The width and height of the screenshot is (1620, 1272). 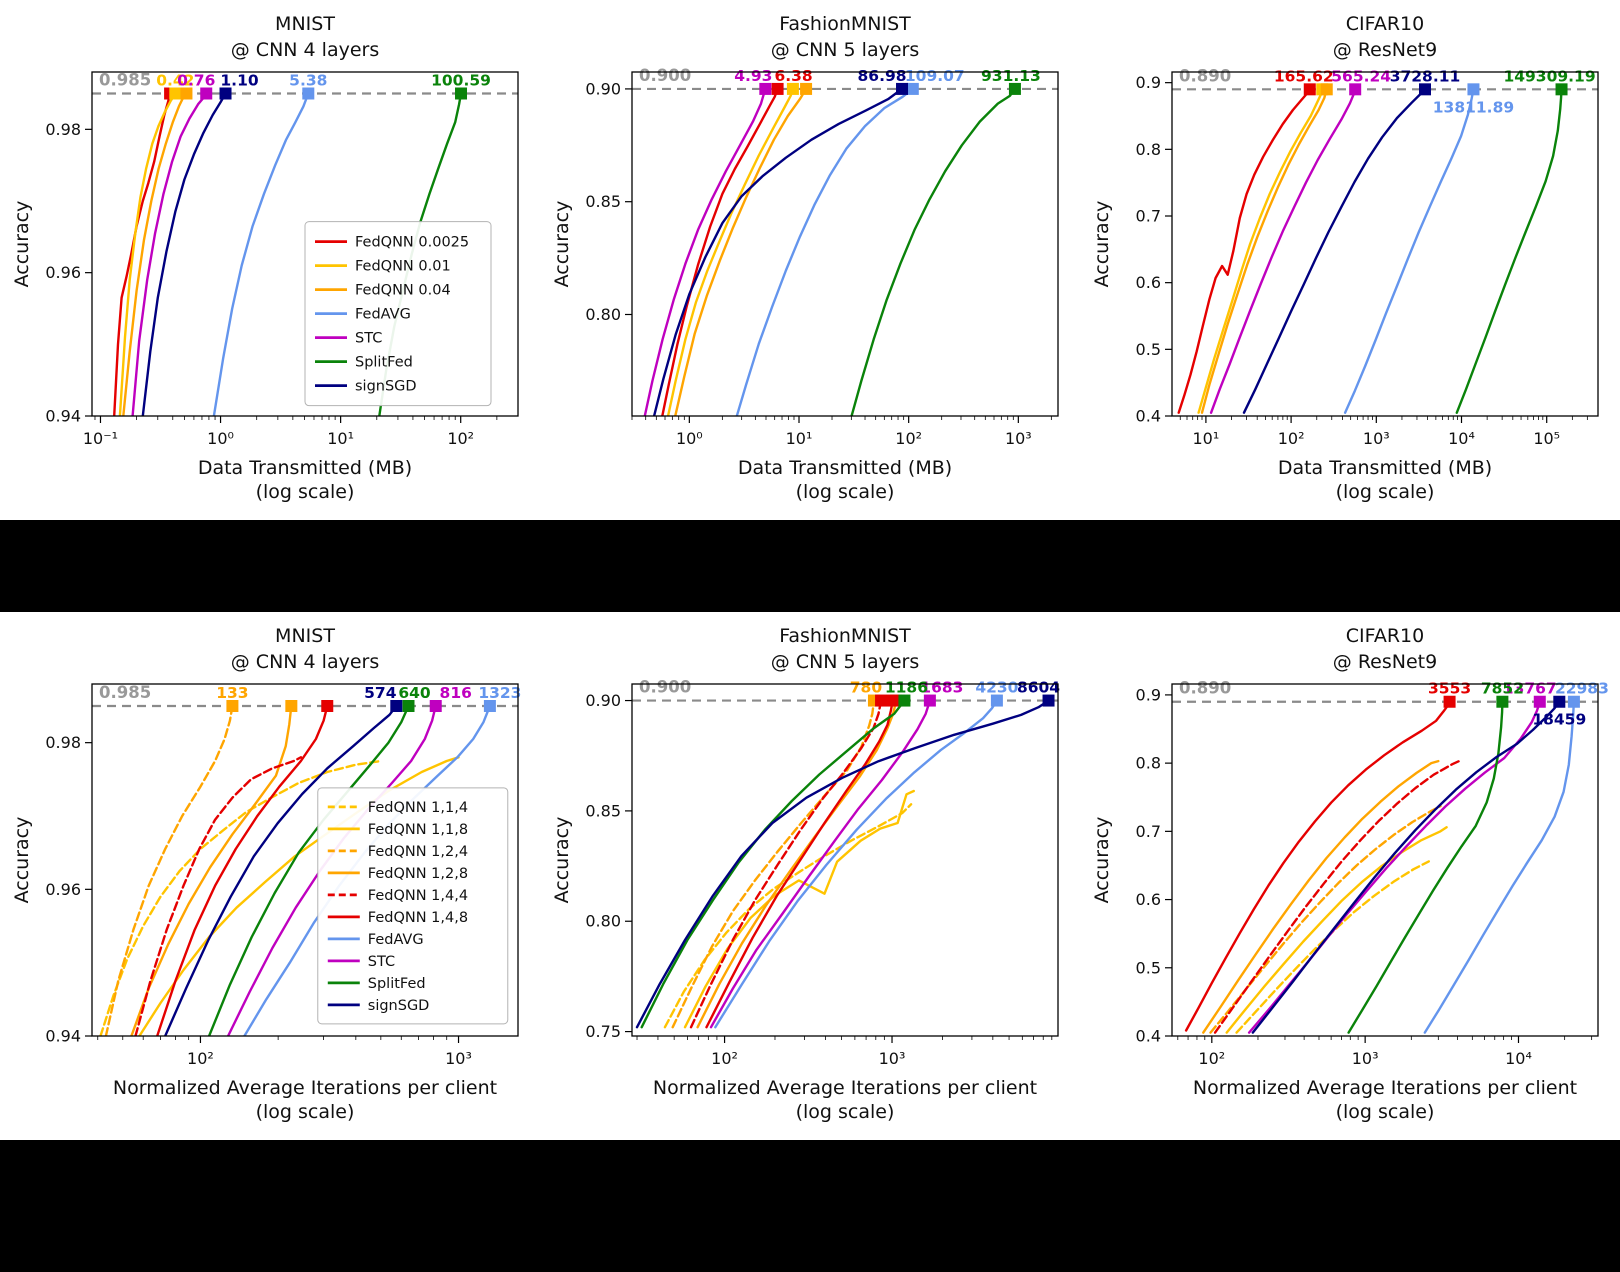 What do you see at coordinates (810, 1206) in the screenshot?
I see `black-band-bottom` at bounding box center [810, 1206].